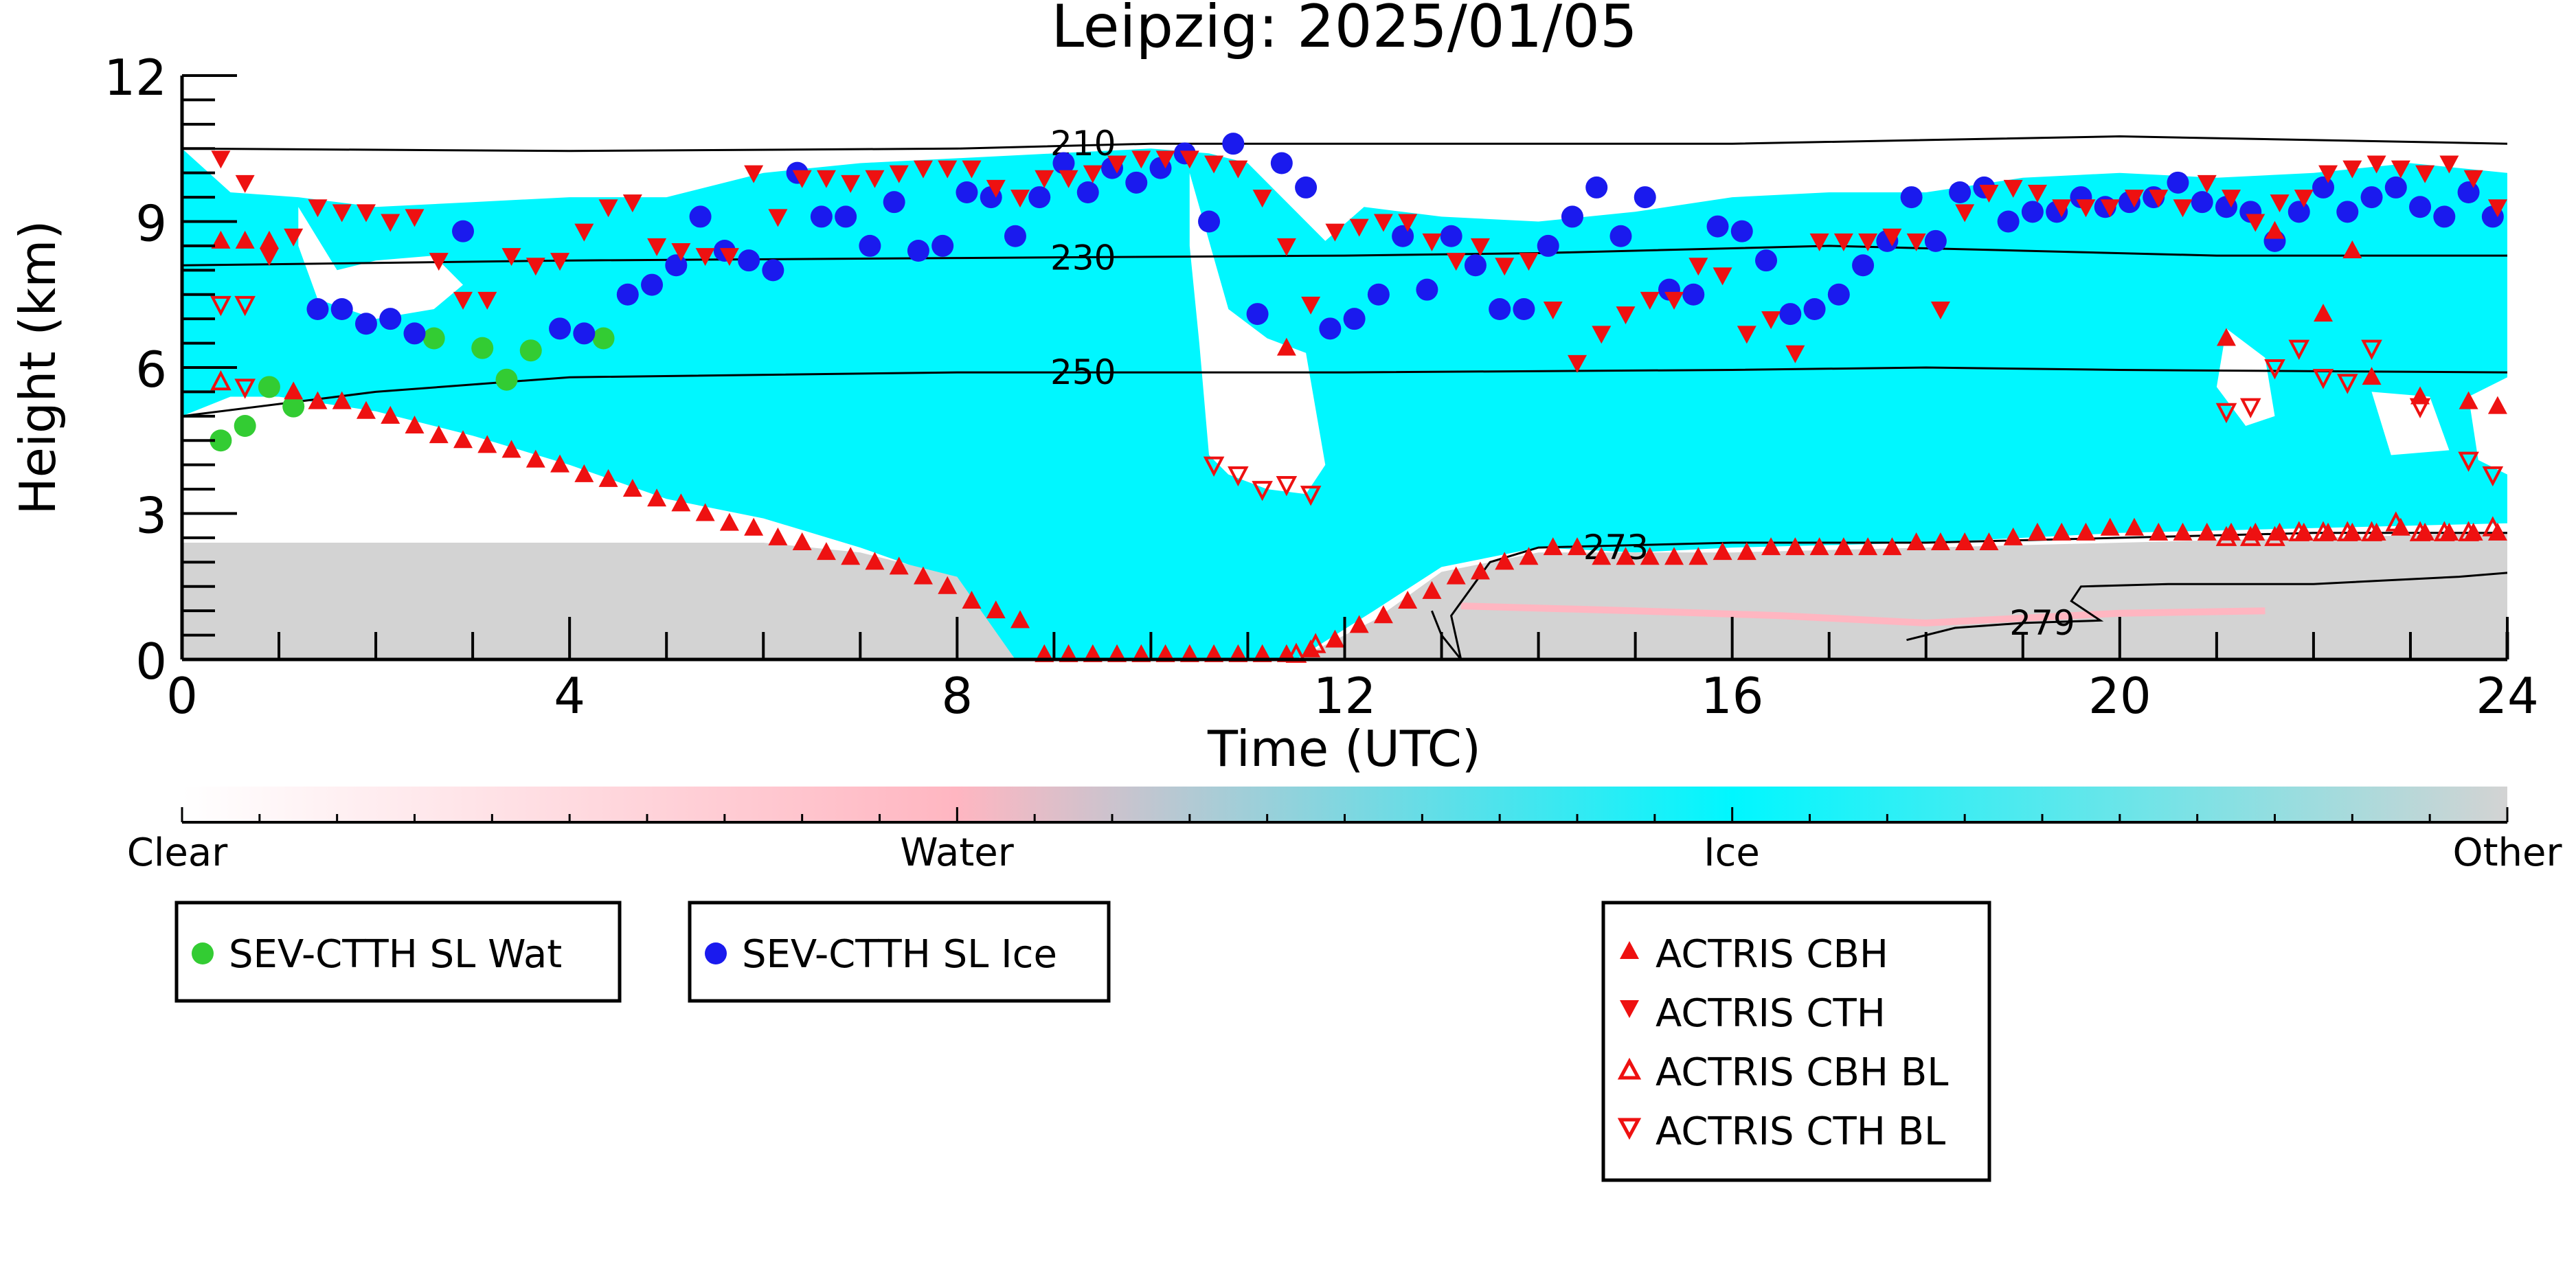 This screenshot has height=1288, width=2576. Describe the element at coordinates (1732, 696) in the screenshot. I see `x-tick-label-16: 16` at that location.